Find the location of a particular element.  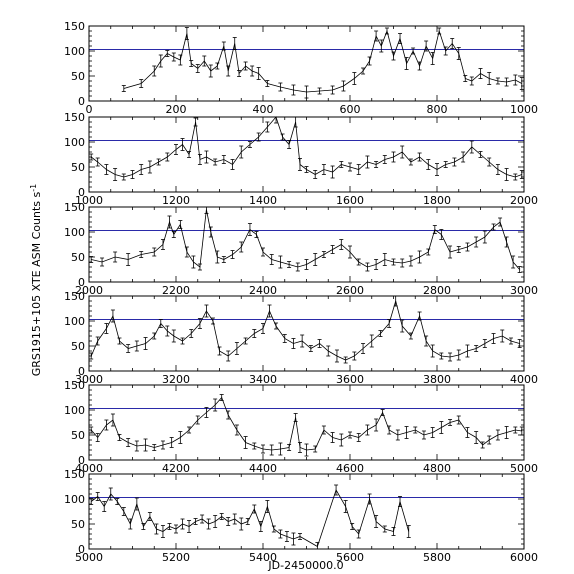

panel-3: 0 50 100 150 2000 2200 2400 2600 2800 3000 is located at coordinates (301, 249).